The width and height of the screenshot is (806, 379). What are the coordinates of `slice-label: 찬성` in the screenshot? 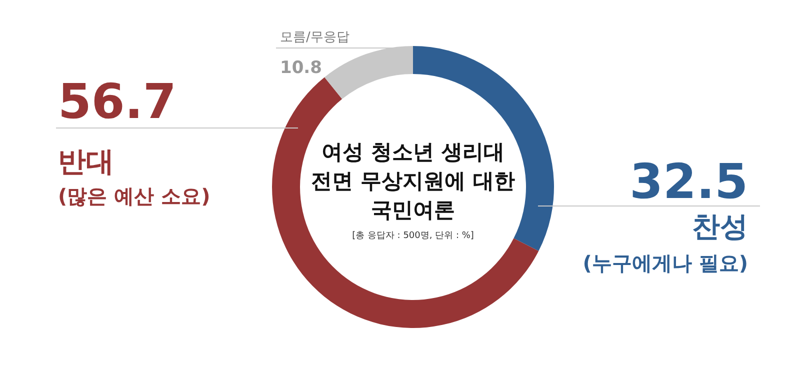 It's located at (720, 226).